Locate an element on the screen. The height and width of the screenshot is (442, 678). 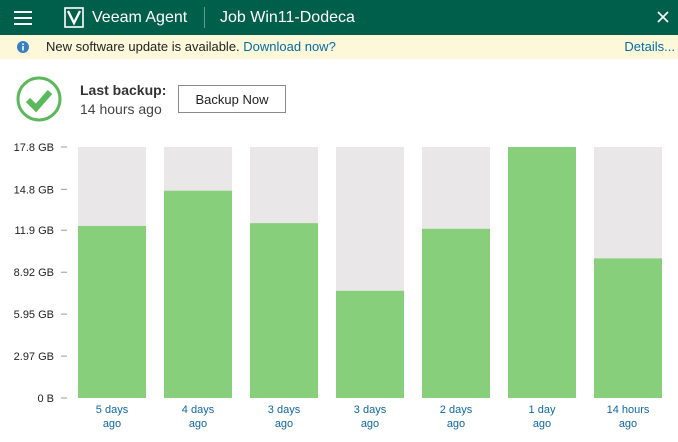
info-icon is located at coordinates (23, 47).